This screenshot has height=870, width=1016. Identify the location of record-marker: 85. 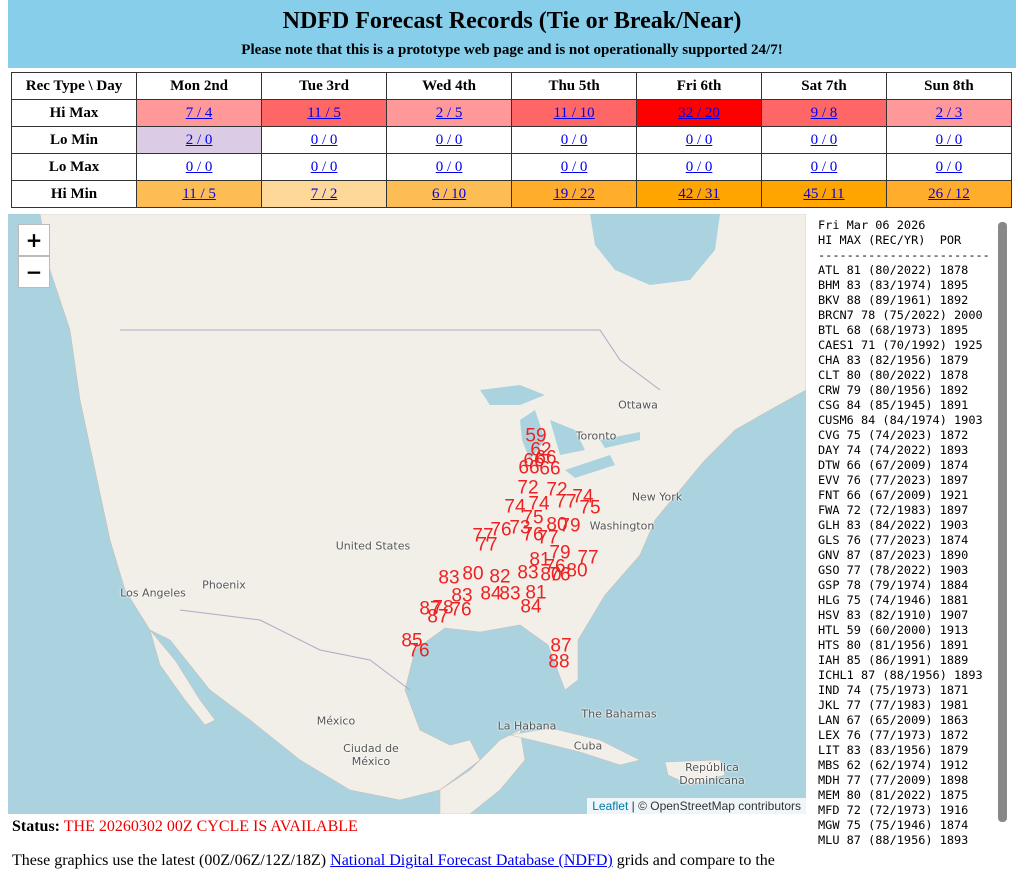
(412, 641).